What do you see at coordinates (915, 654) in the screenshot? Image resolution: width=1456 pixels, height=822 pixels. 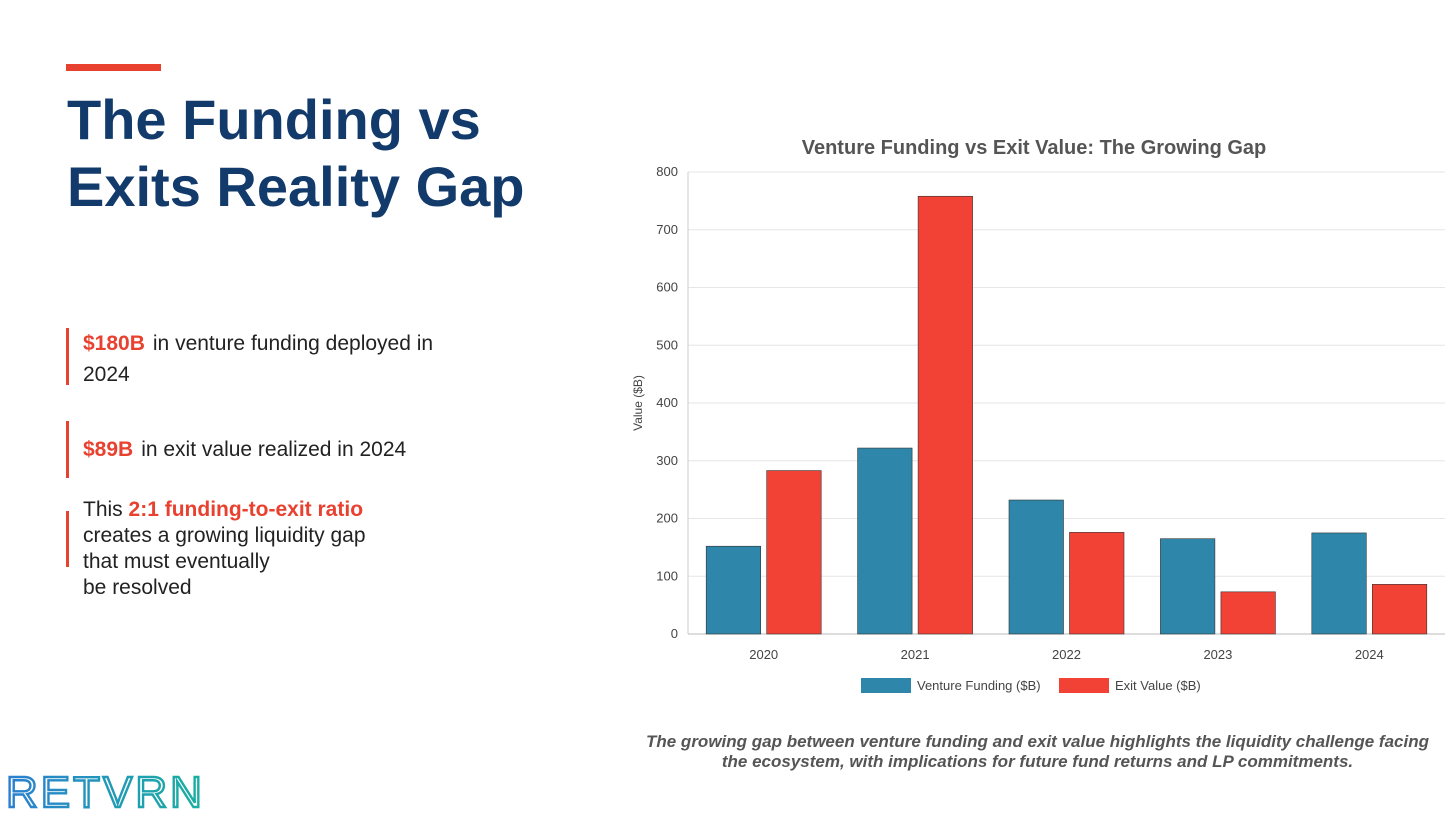 I see `x-tick-label: 2021` at bounding box center [915, 654].